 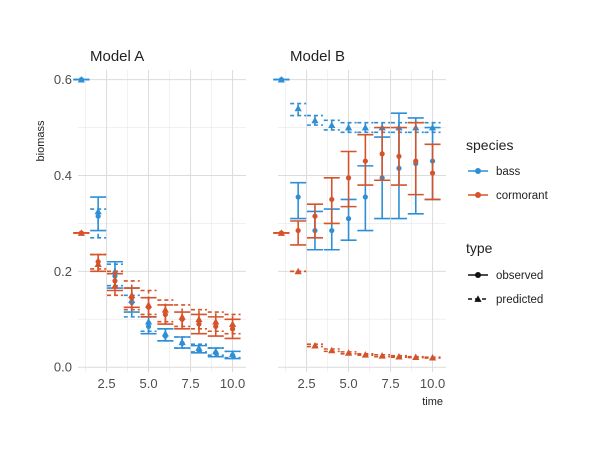 What do you see at coordinates (63, 175) in the screenshot?
I see `y-tick-label: 0.4` at bounding box center [63, 175].